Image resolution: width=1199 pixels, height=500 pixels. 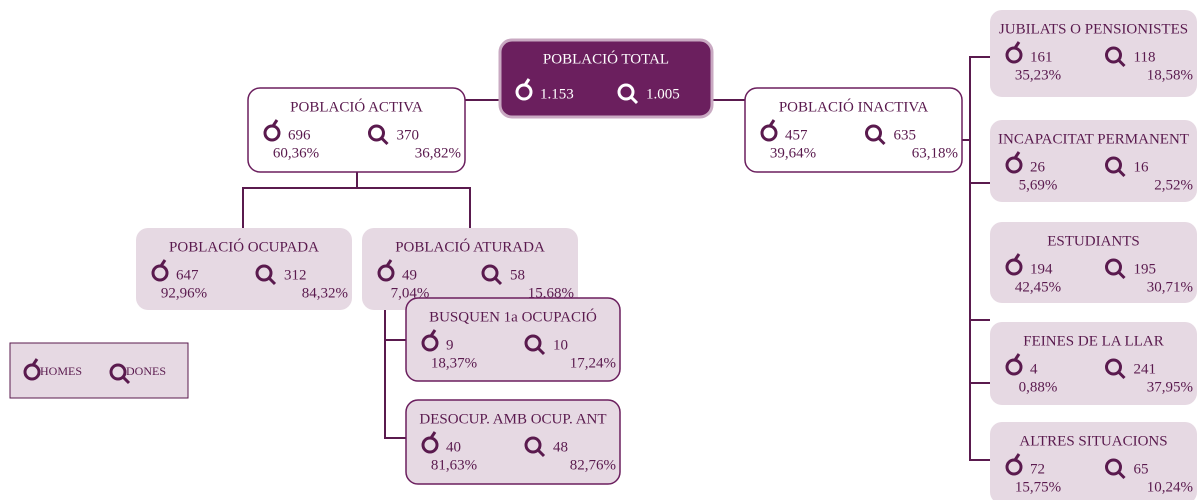 I want to click on node: POBLACIÓ TOTAL 1.153 1.005, so click(x=606, y=78).